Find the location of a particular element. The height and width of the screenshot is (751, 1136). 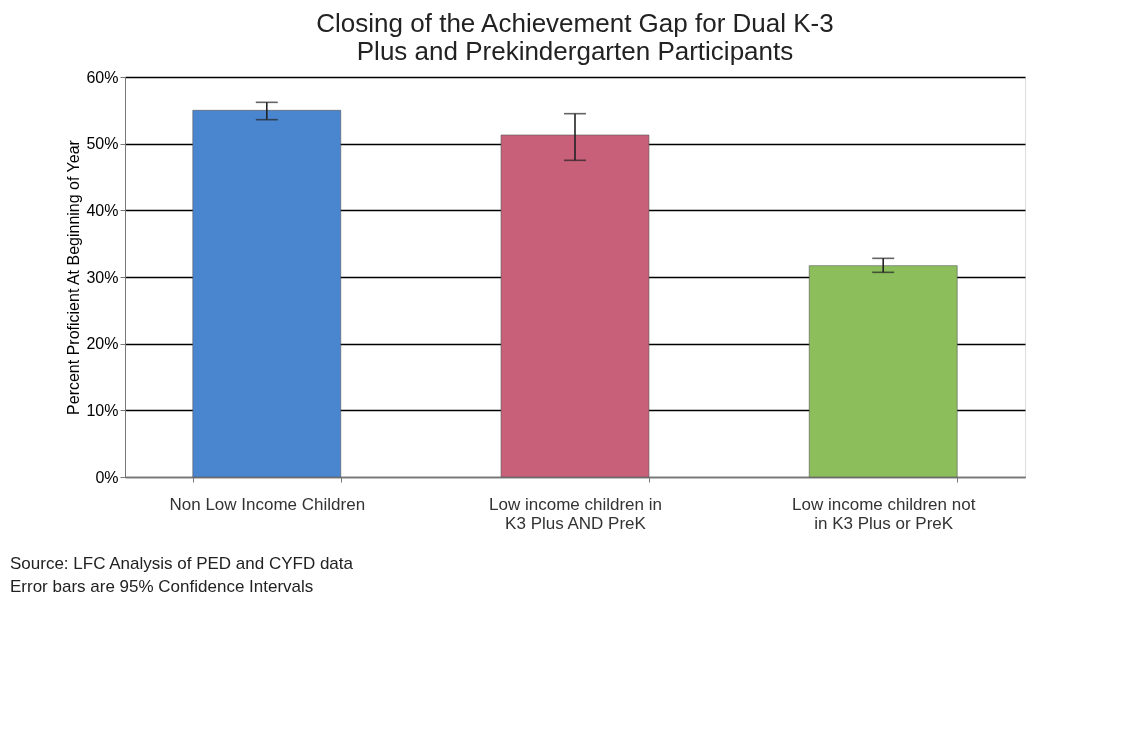

x-tick-label: Low income children not in K3 Plus or PreK is located at coordinates (884, 513).